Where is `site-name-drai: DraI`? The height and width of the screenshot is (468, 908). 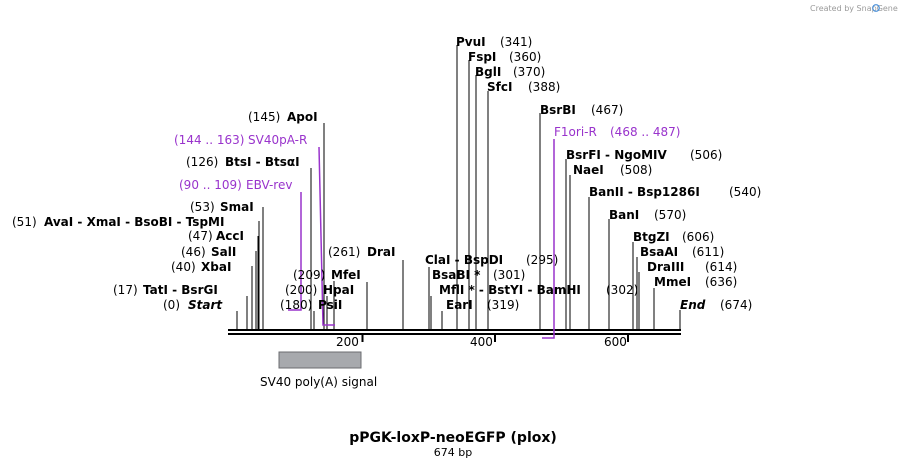
site-name-drai: DraI is located at coordinates (381, 252).